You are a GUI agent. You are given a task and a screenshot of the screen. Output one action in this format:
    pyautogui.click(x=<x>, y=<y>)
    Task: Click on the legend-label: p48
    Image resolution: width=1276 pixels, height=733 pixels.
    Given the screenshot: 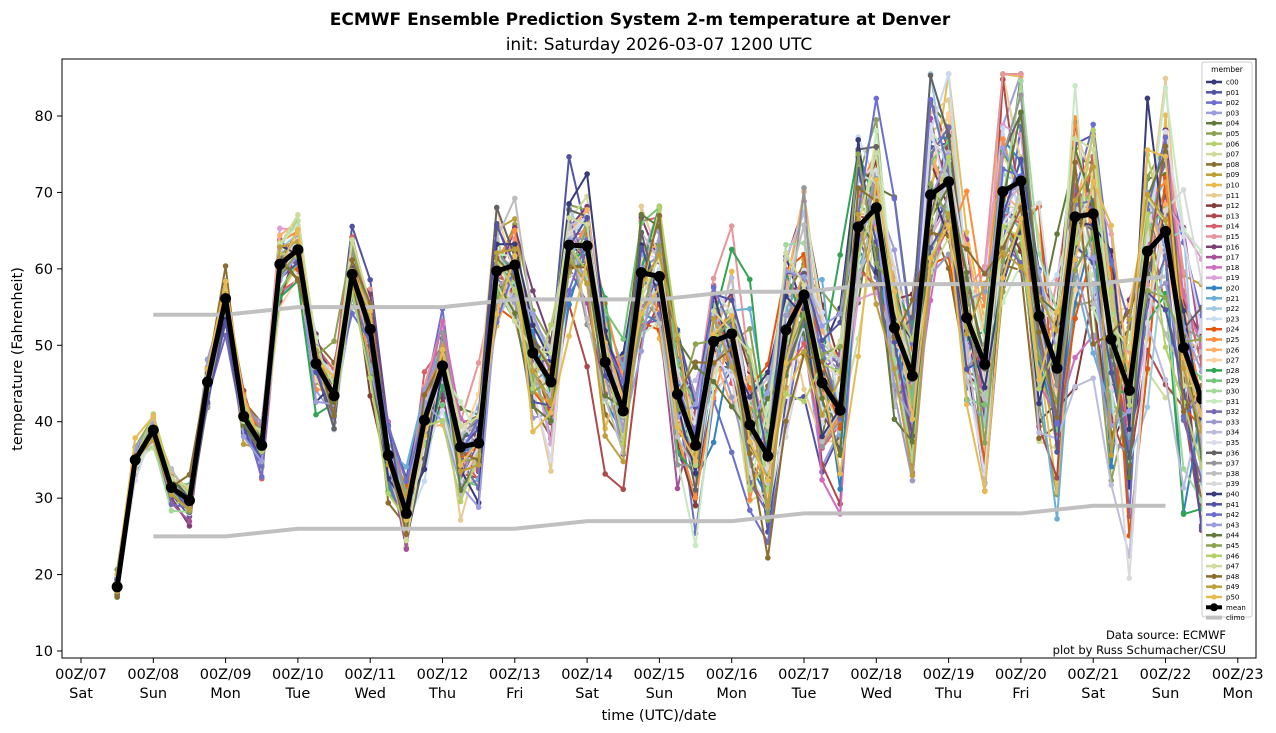 What is the action you would take?
    pyautogui.click(x=1232, y=577)
    